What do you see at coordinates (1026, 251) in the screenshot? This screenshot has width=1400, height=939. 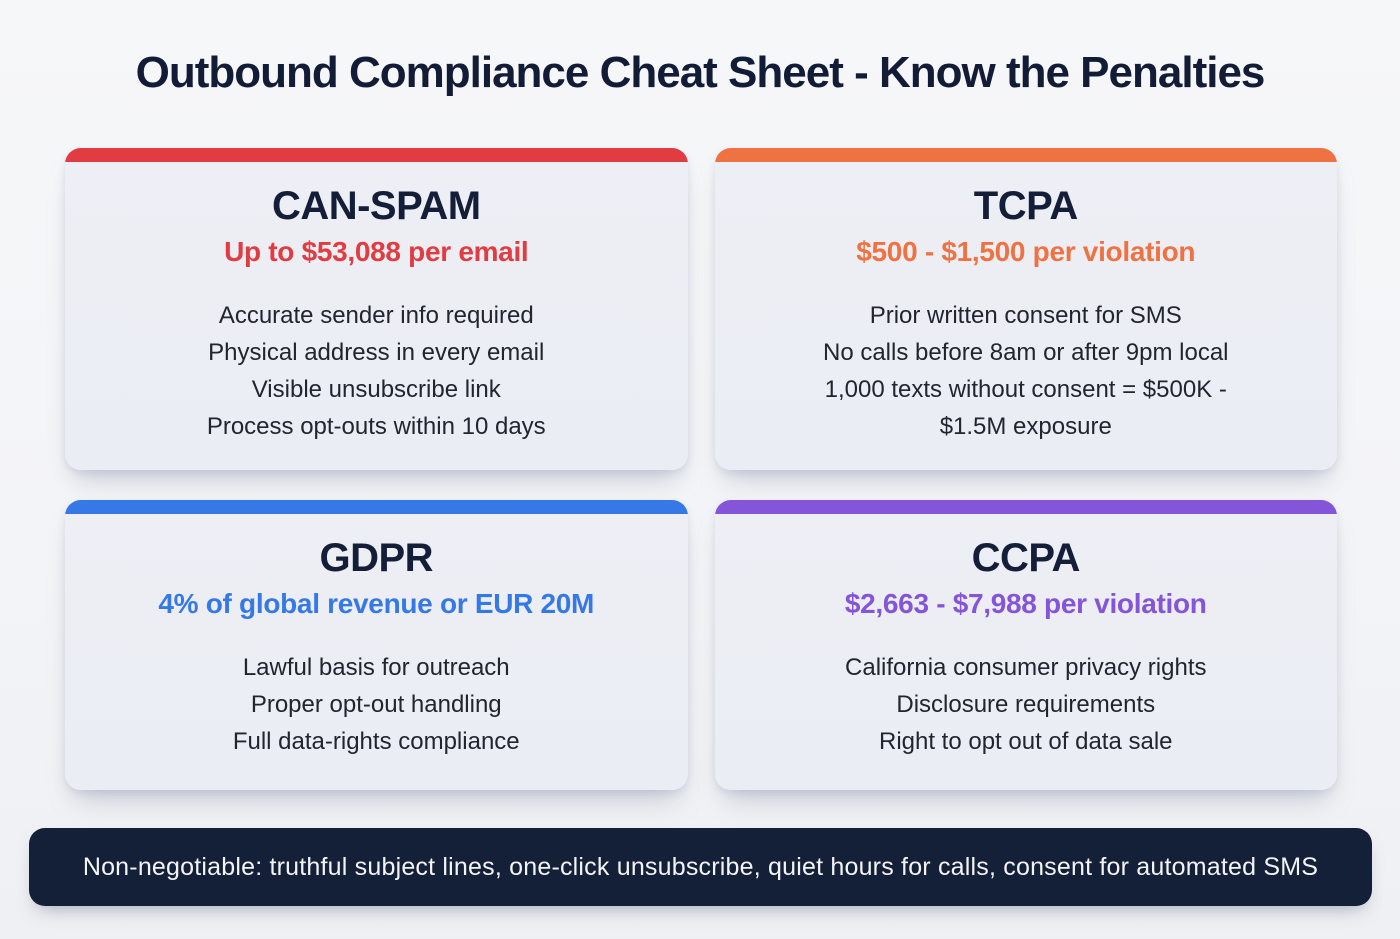 I see `tcpa-penalty: $500 - $1,500 per violation` at bounding box center [1026, 251].